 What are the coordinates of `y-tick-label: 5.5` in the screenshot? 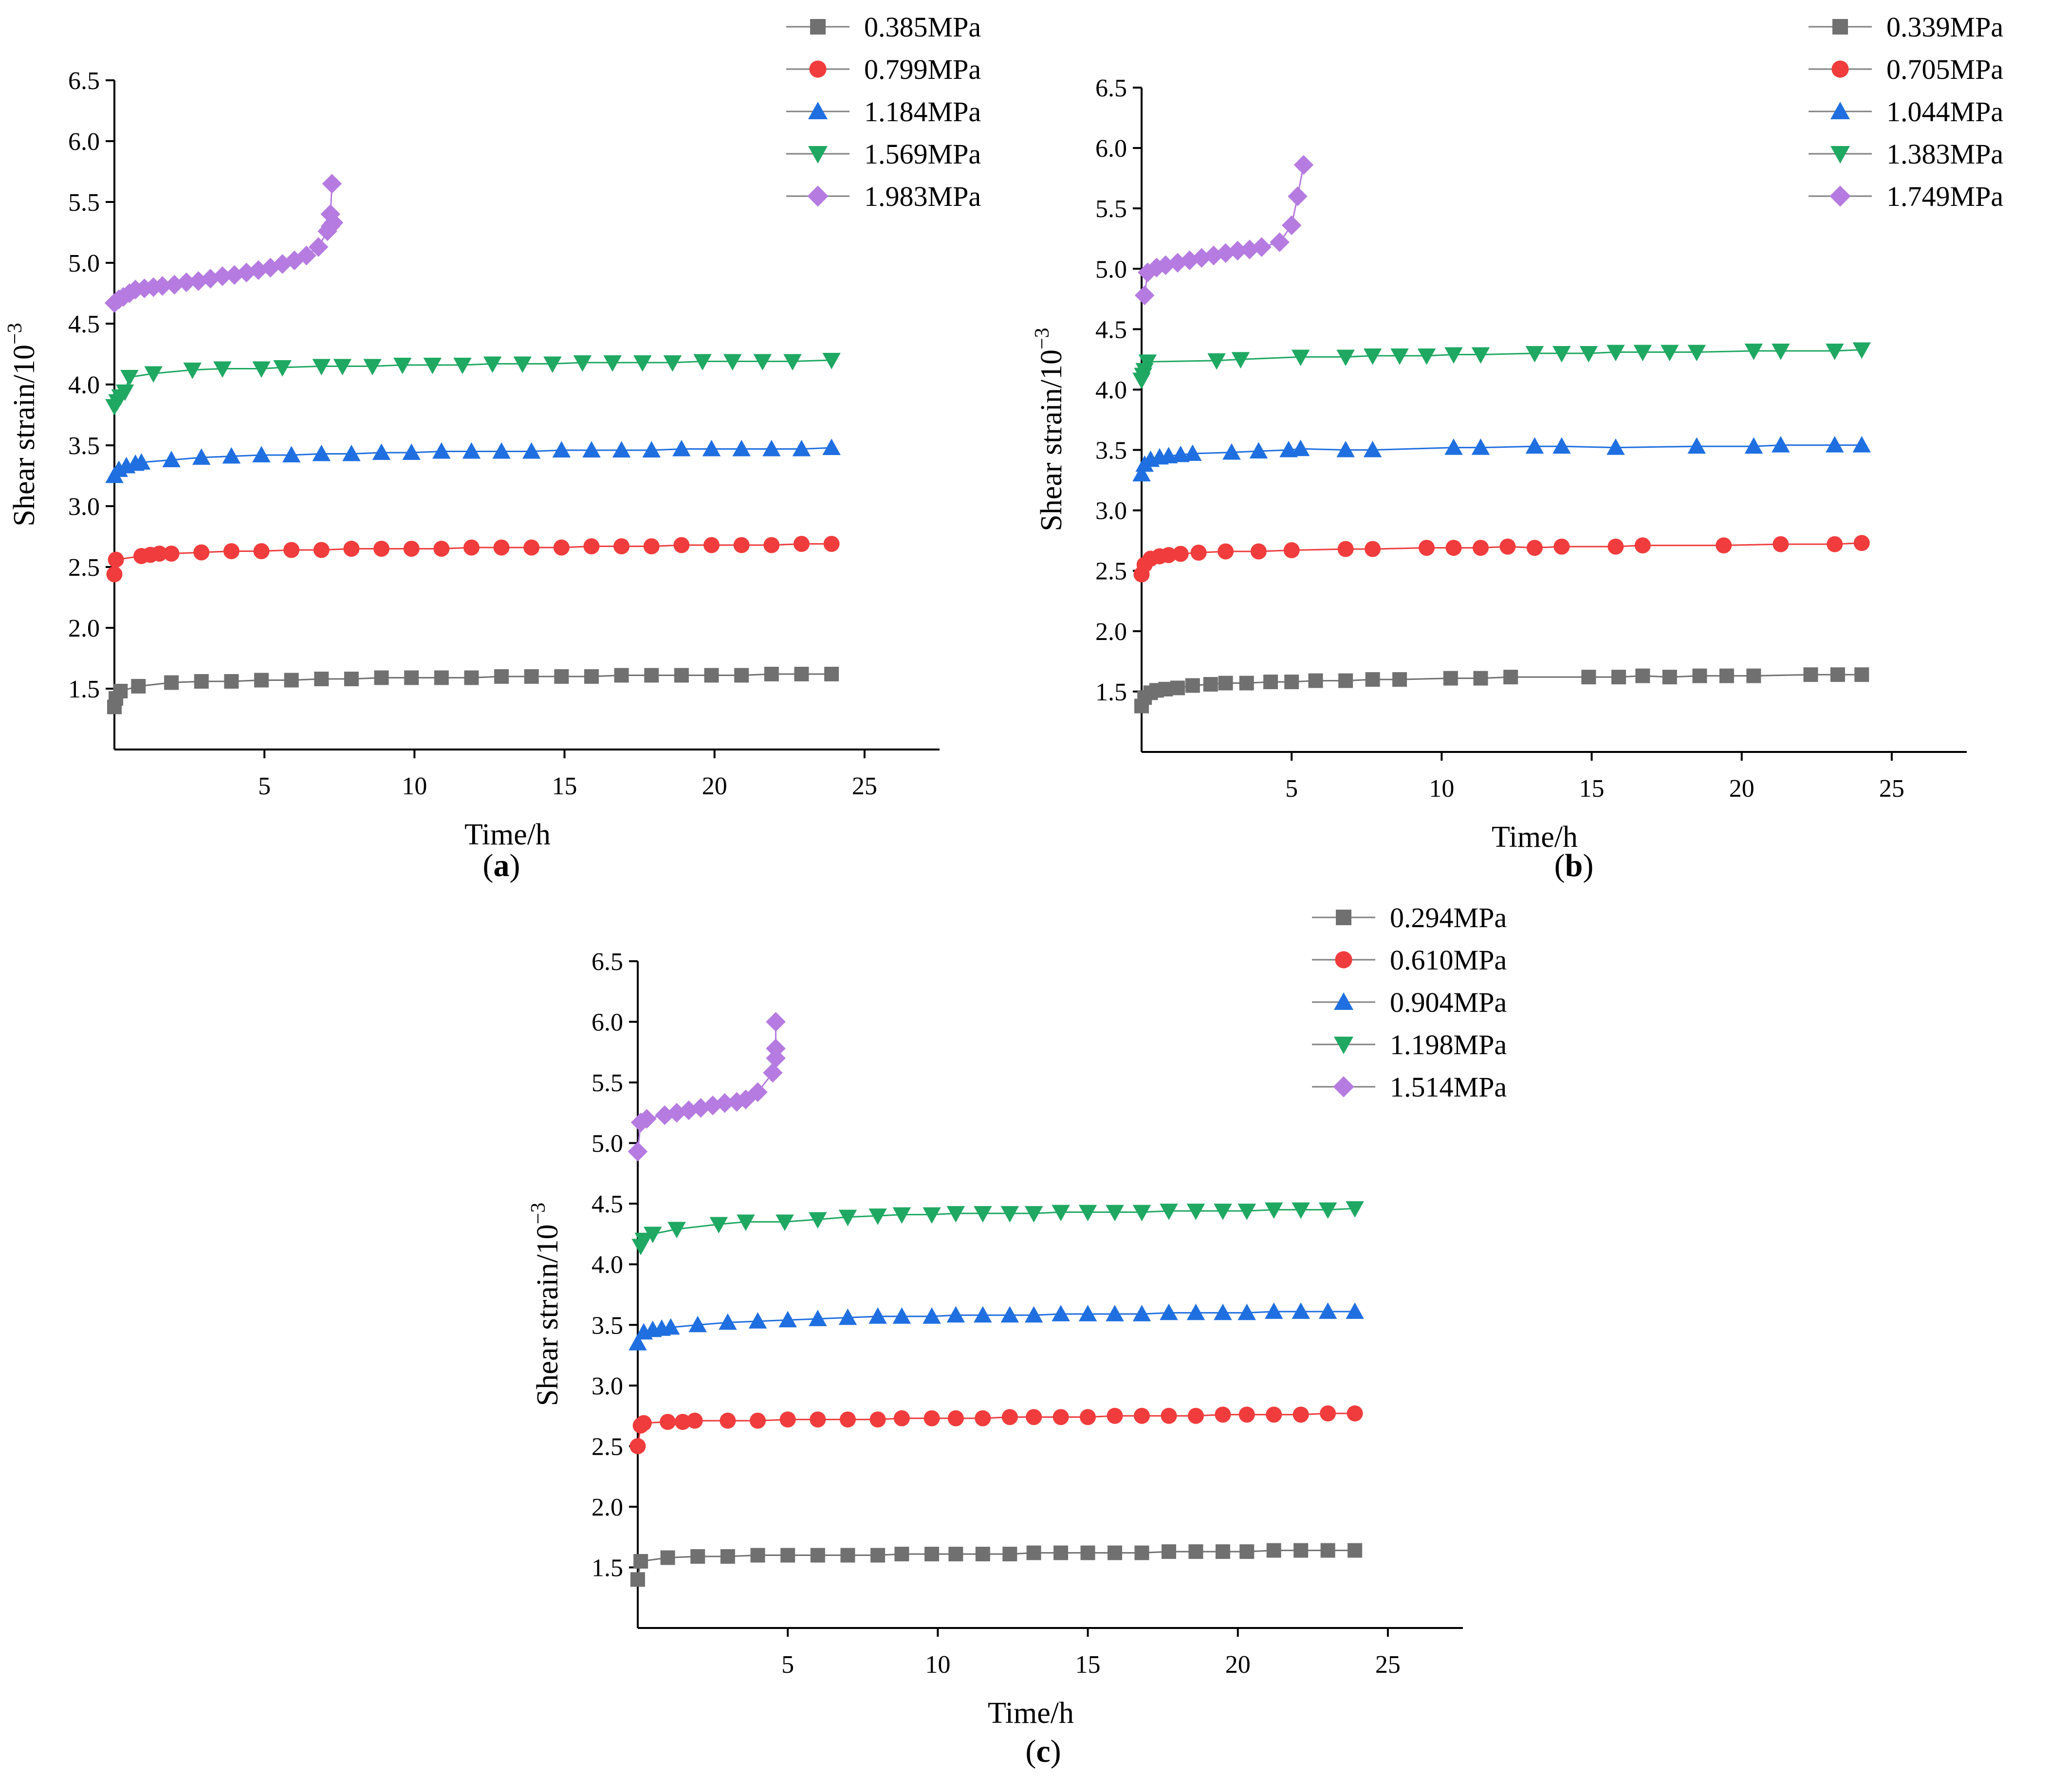 It's located at (1111, 209).